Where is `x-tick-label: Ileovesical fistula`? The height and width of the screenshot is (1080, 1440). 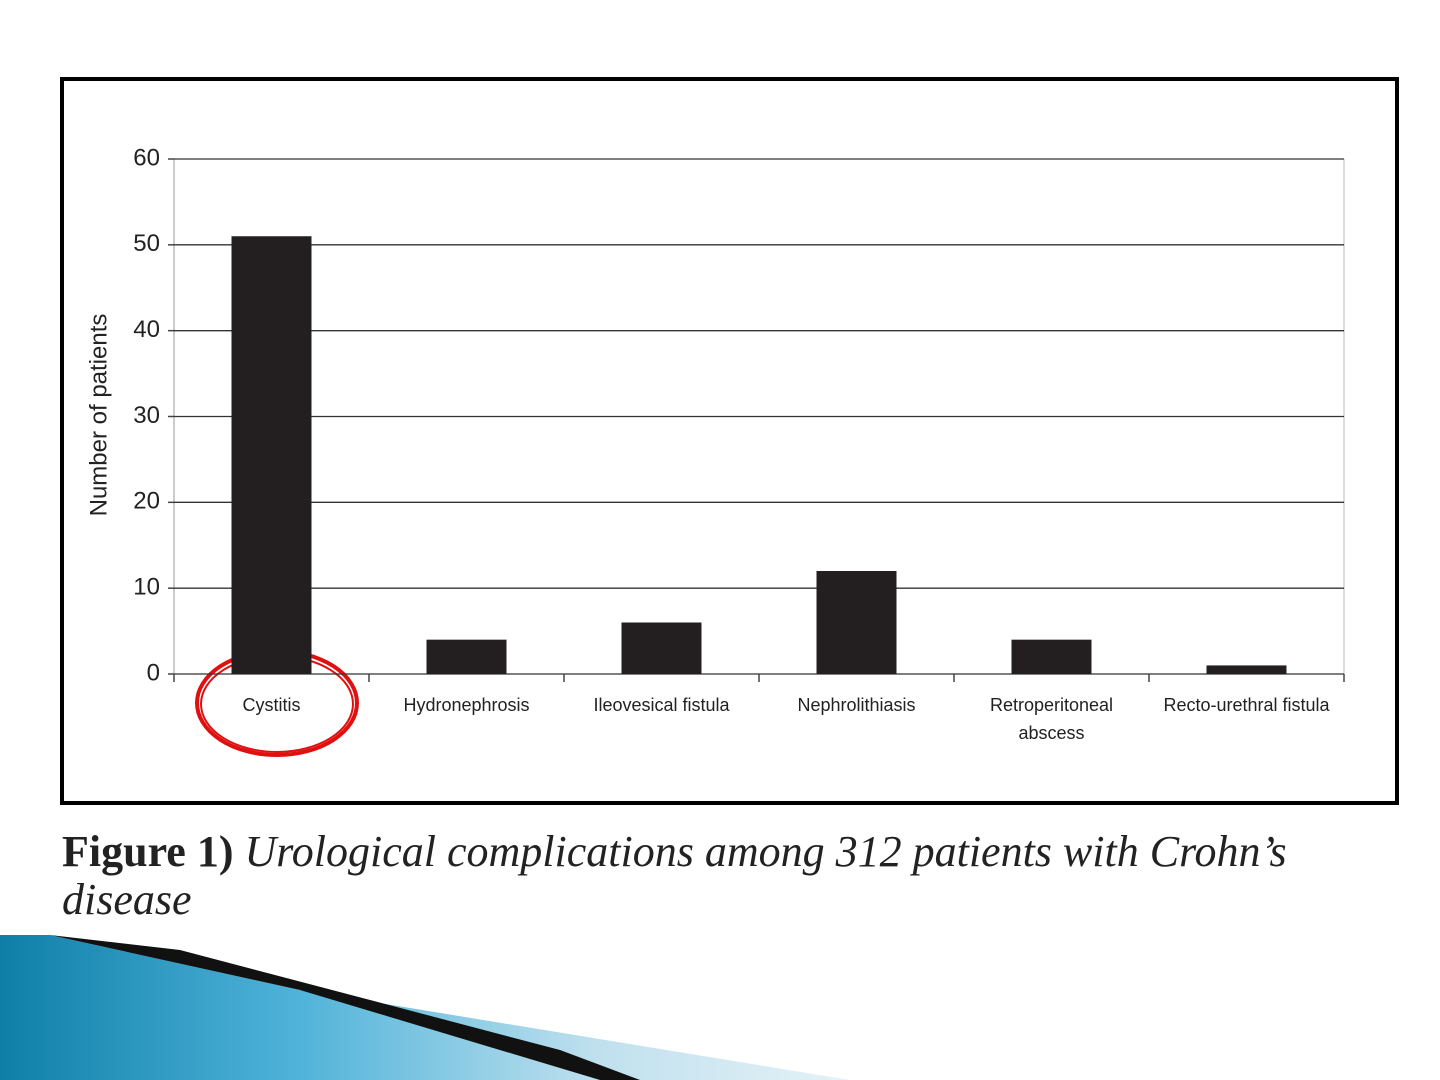 x-tick-label: Ileovesical fistula is located at coordinates (661, 705).